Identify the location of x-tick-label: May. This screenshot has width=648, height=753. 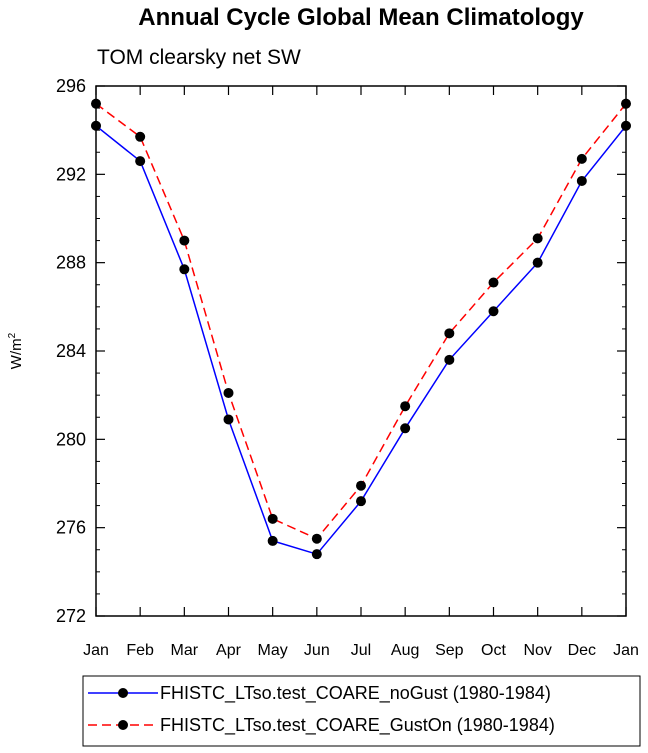
(273, 650).